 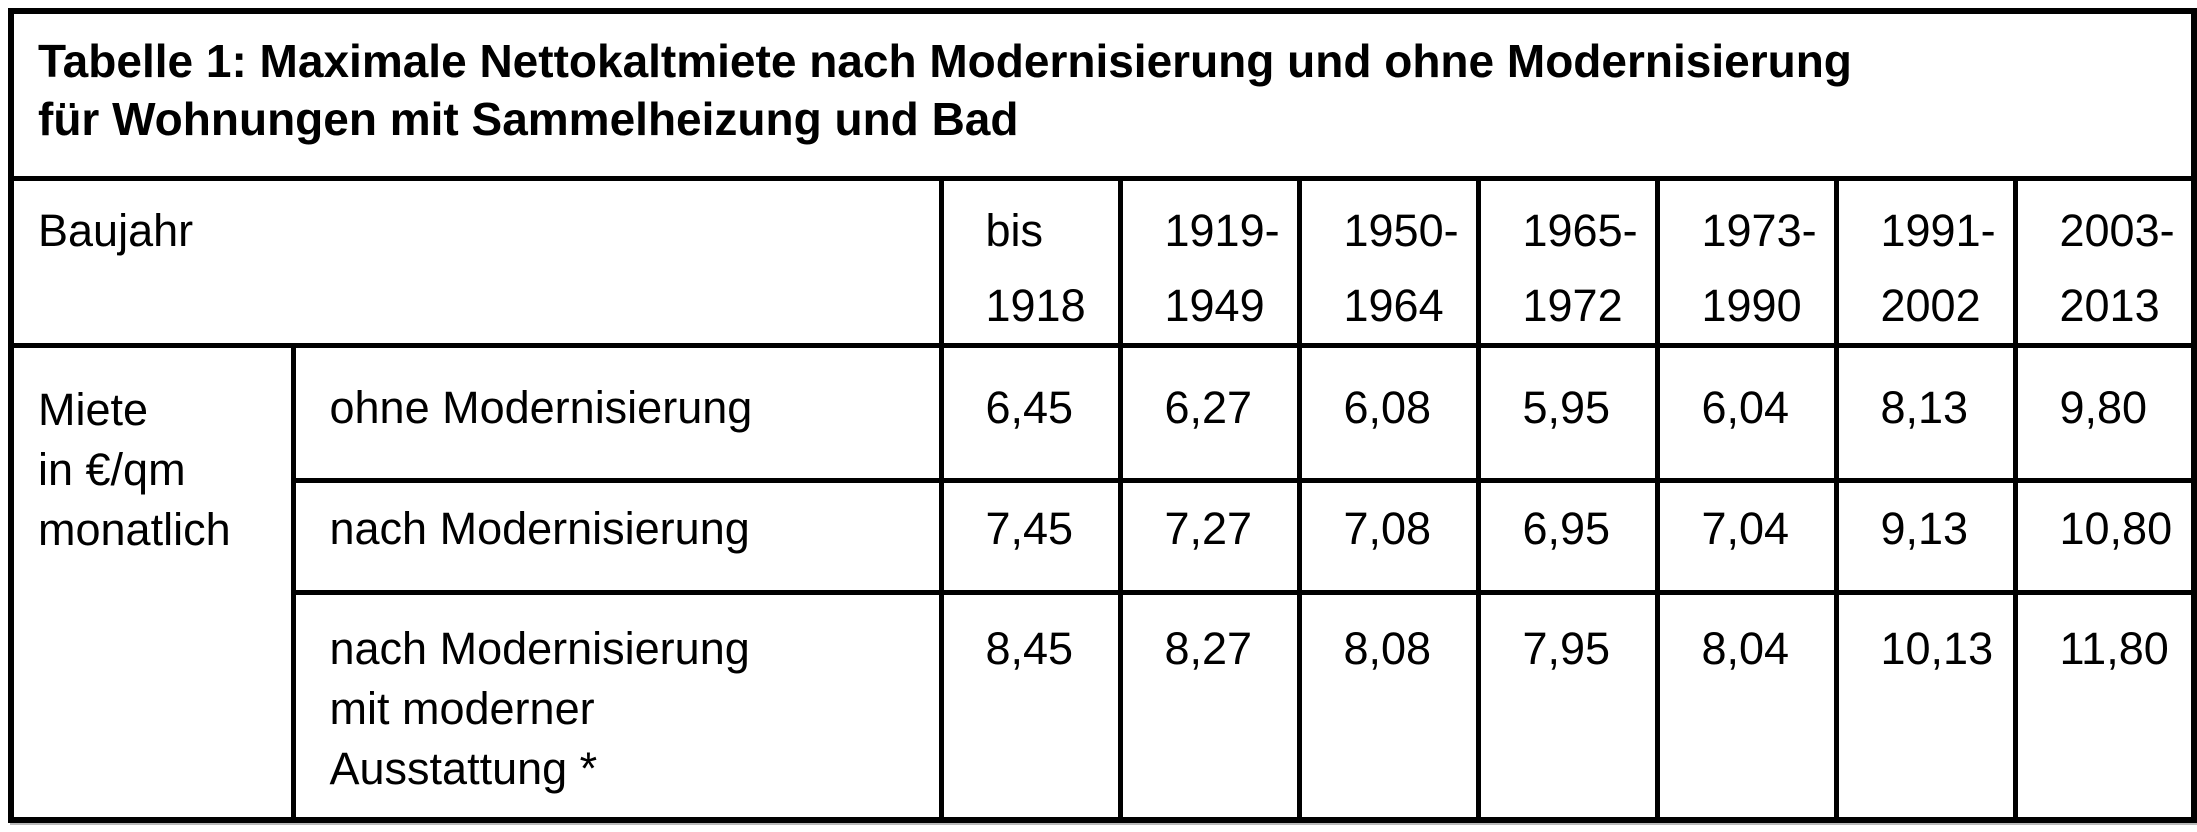 I want to click on column-header-1965-1972: 1965- 1972, so click(x=1567, y=261).